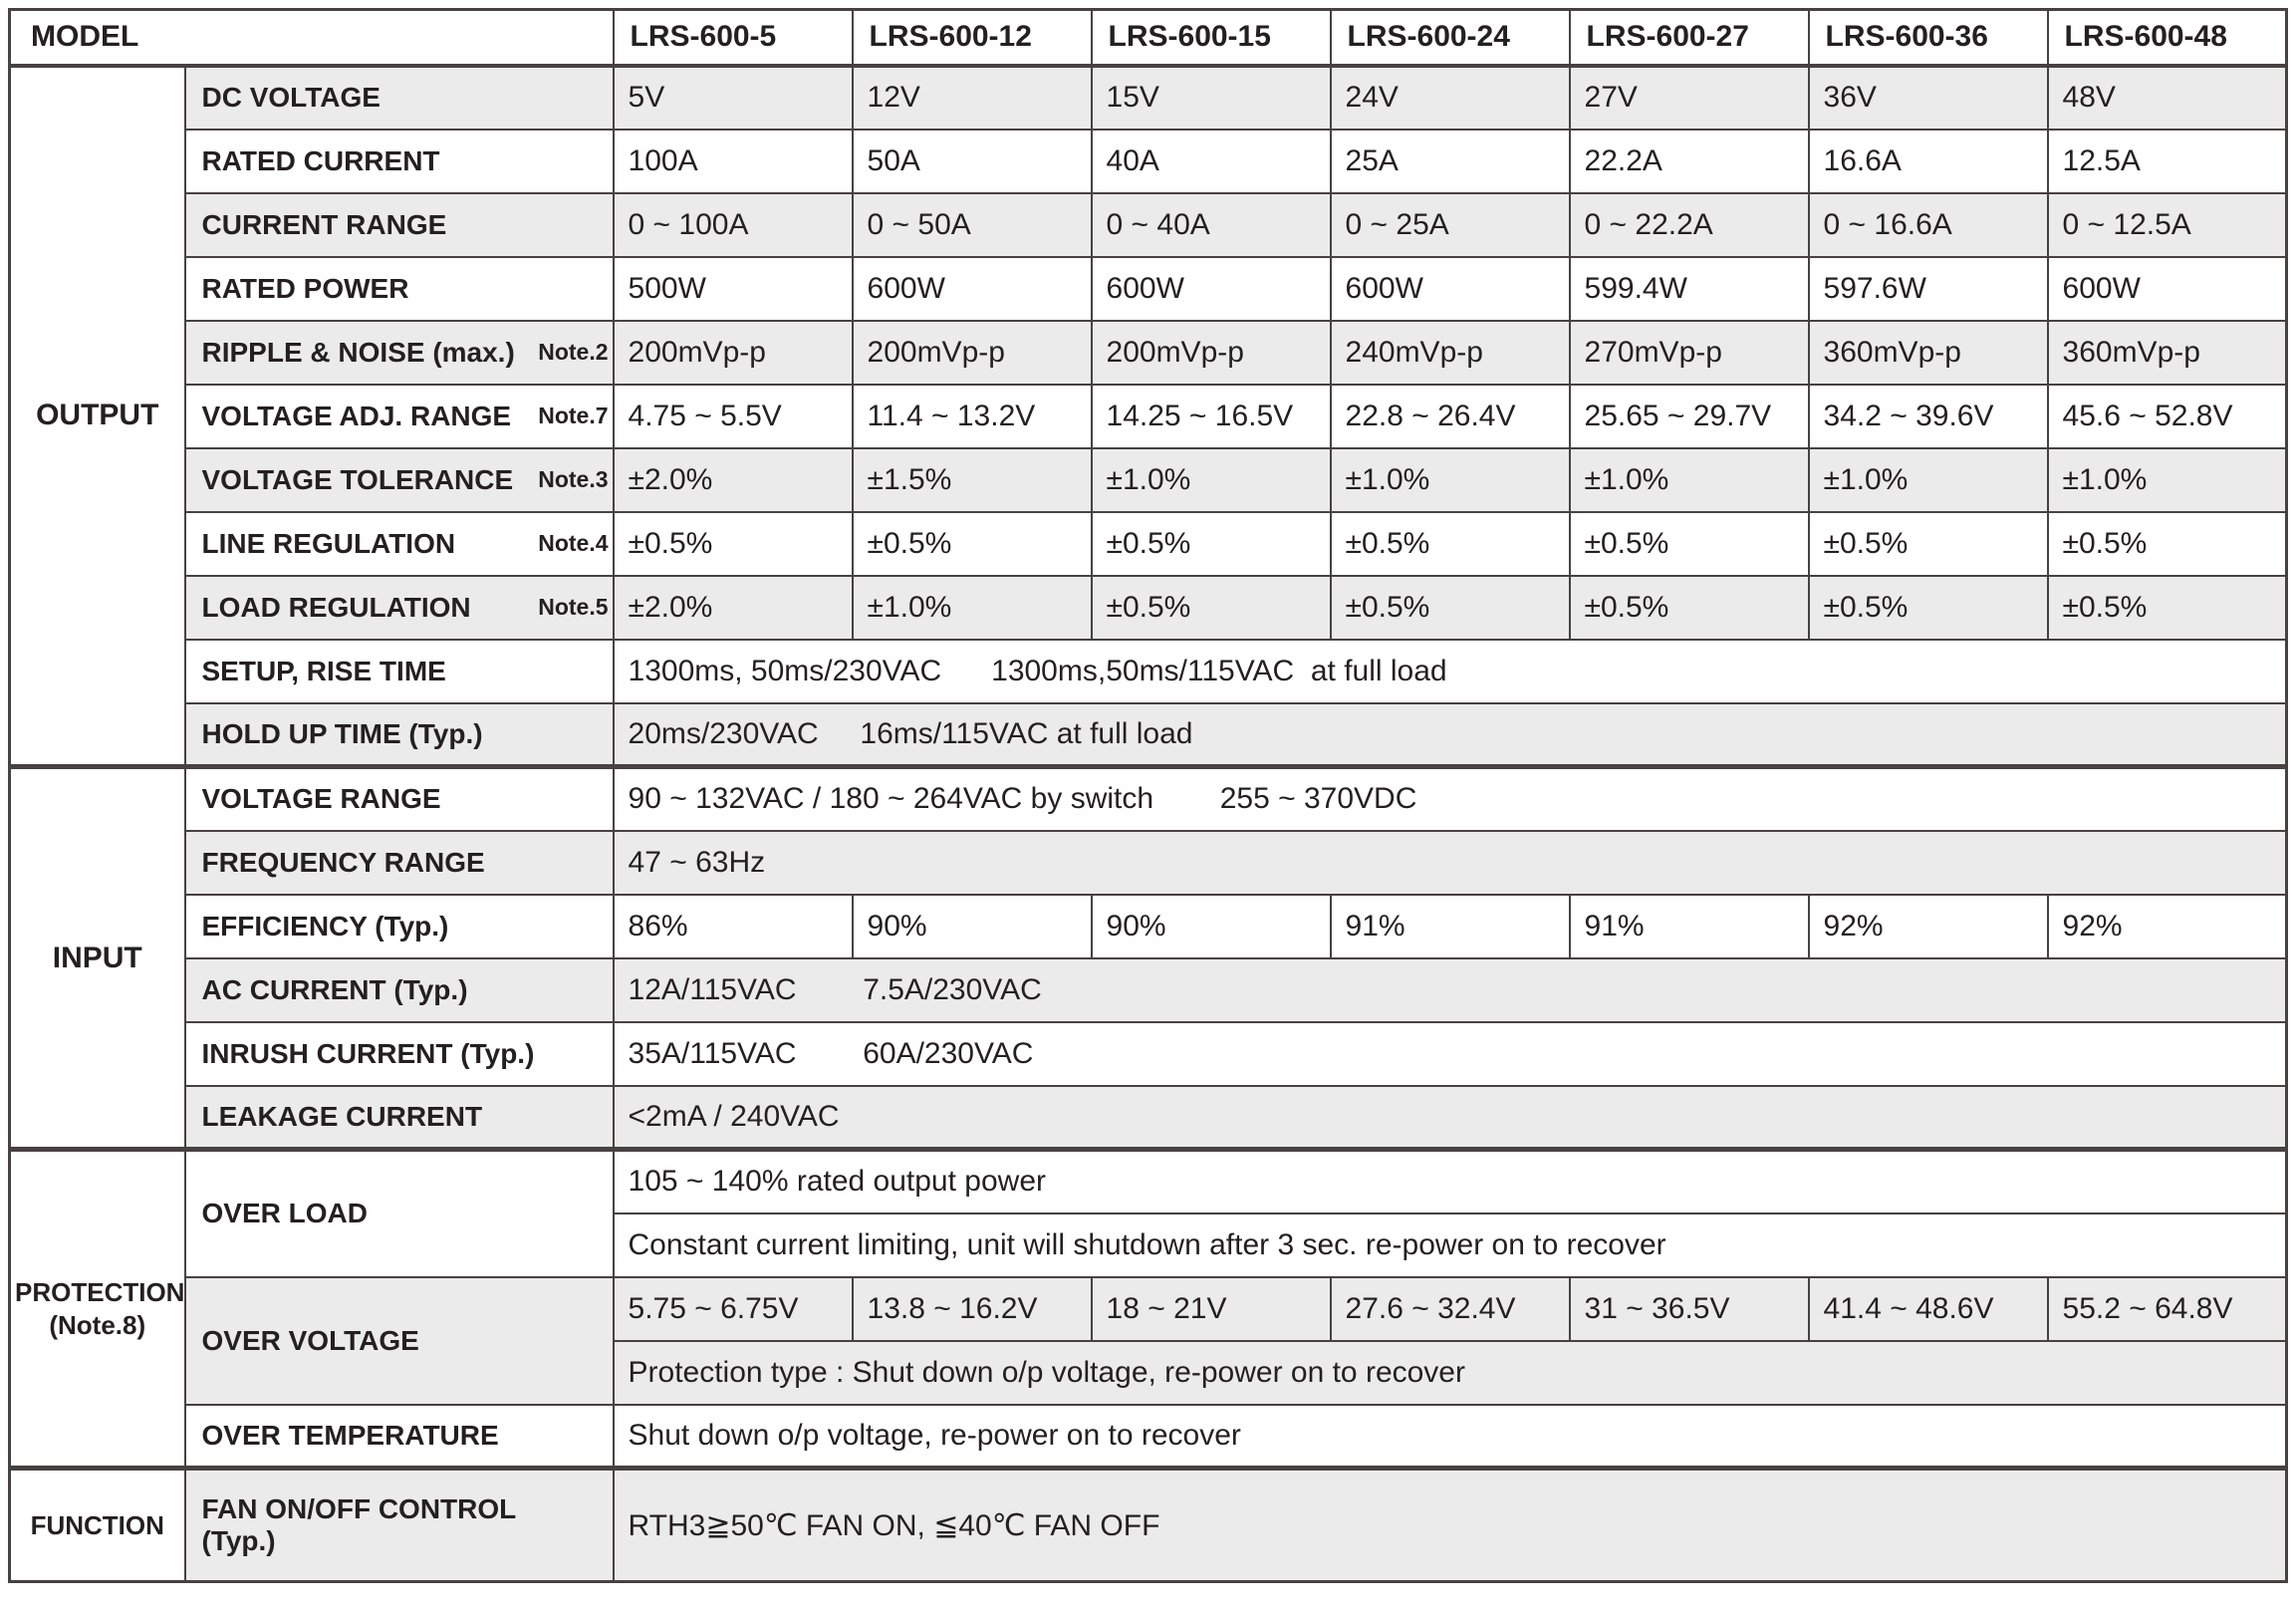 The image size is (2296, 1614). Describe the element at coordinates (1450, 1180) in the screenshot. I see `value-cell-span: 105 ~ 140% rated output power` at that location.